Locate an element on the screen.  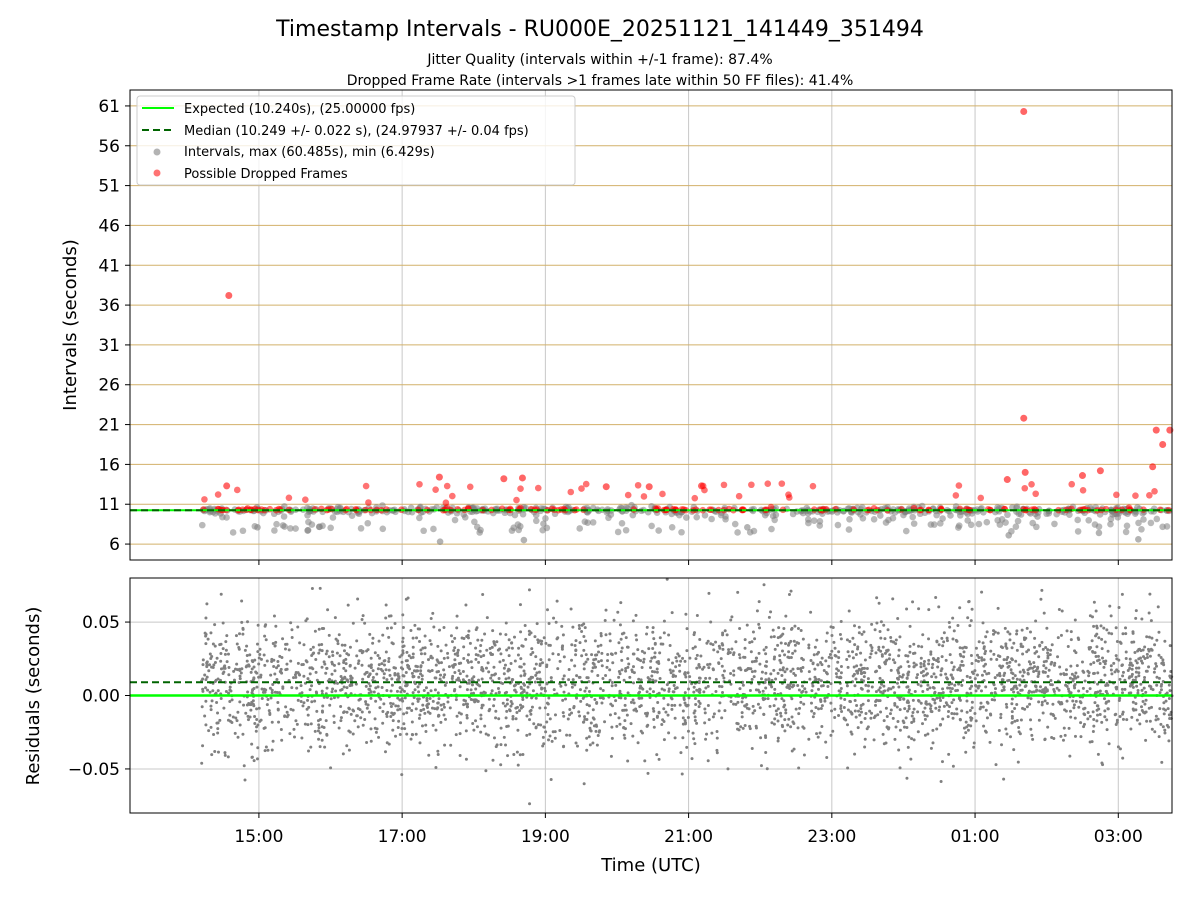
intervals-ytick-label: 26 is located at coordinates (109, 386).